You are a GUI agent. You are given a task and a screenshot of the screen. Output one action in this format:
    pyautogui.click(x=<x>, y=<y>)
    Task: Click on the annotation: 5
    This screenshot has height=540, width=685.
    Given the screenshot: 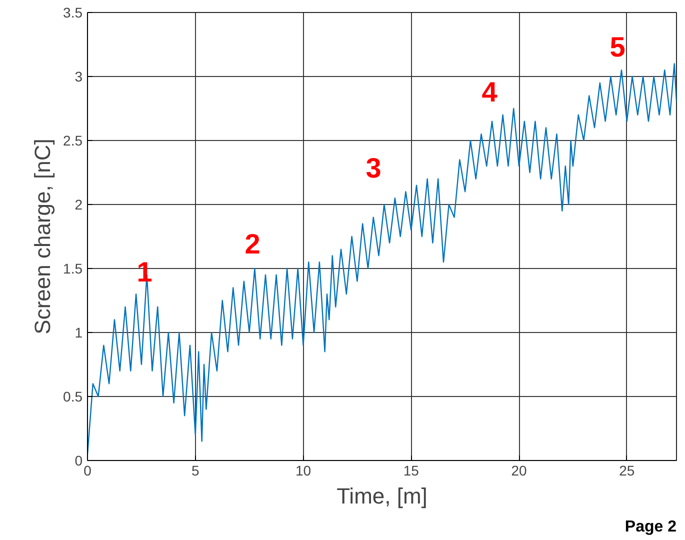 What is the action you would take?
    pyautogui.click(x=618, y=47)
    